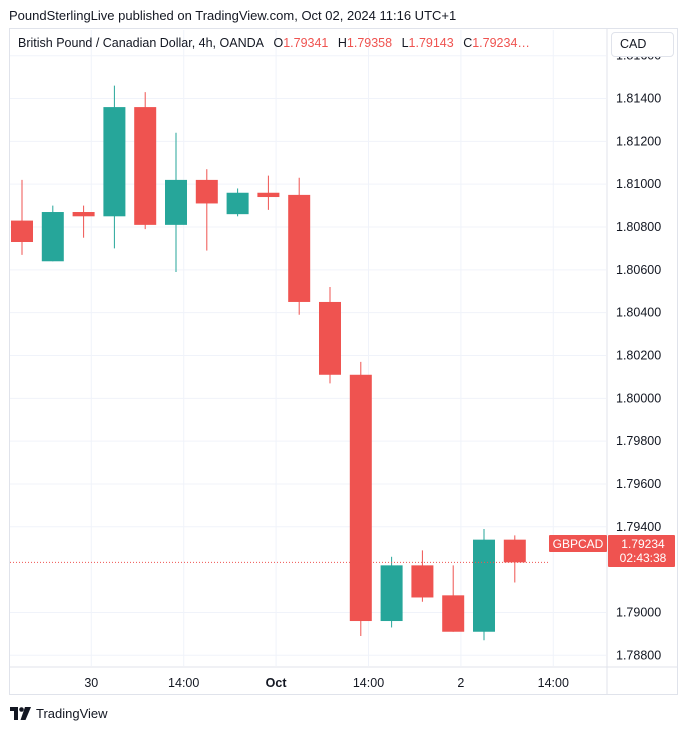  Describe the element at coordinates (342, 43) in the screenshot. I see `high-label: H` at that location.